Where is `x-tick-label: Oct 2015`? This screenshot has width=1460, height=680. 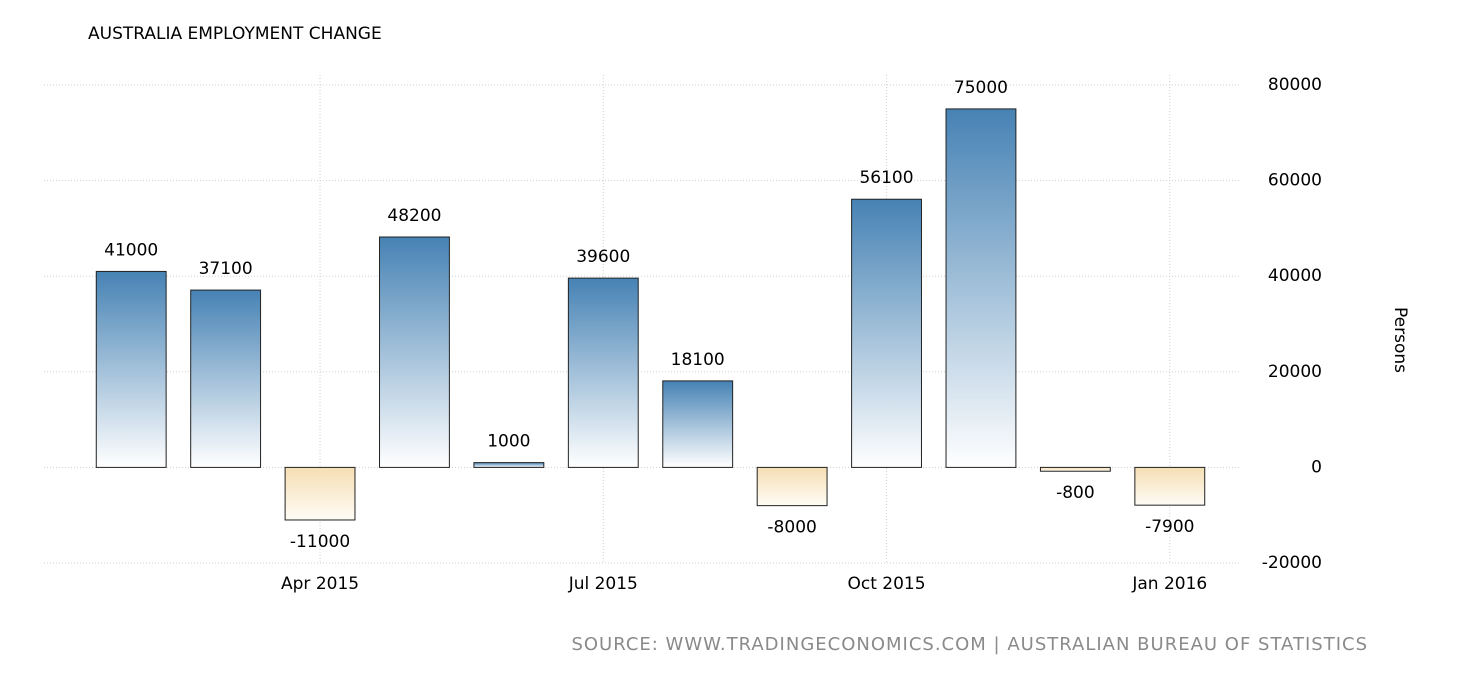 x-tick-label: Oct 2015 is located at coordinates (887, 584).